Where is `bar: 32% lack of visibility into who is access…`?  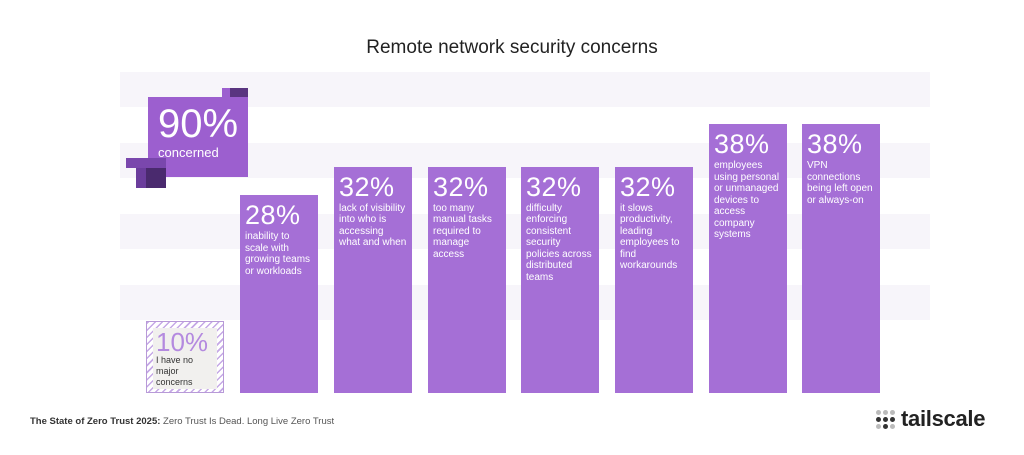 bar: 32% lack of visibility into who is access… is located at coordinates (373, 279).